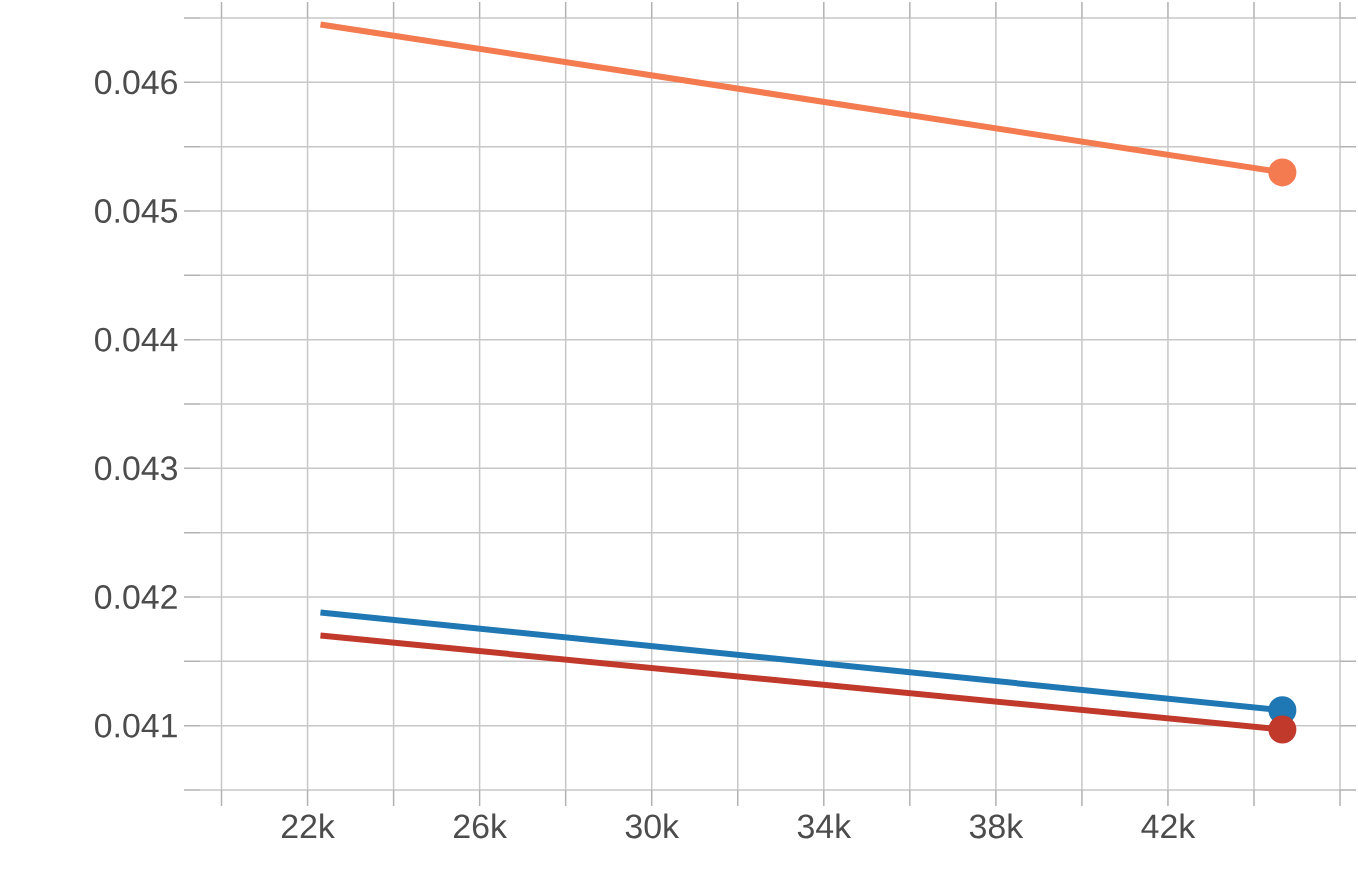 This screenshot has width=1358, height=879. I want to click on y-tick-label: 0.043, so click(136, 468).